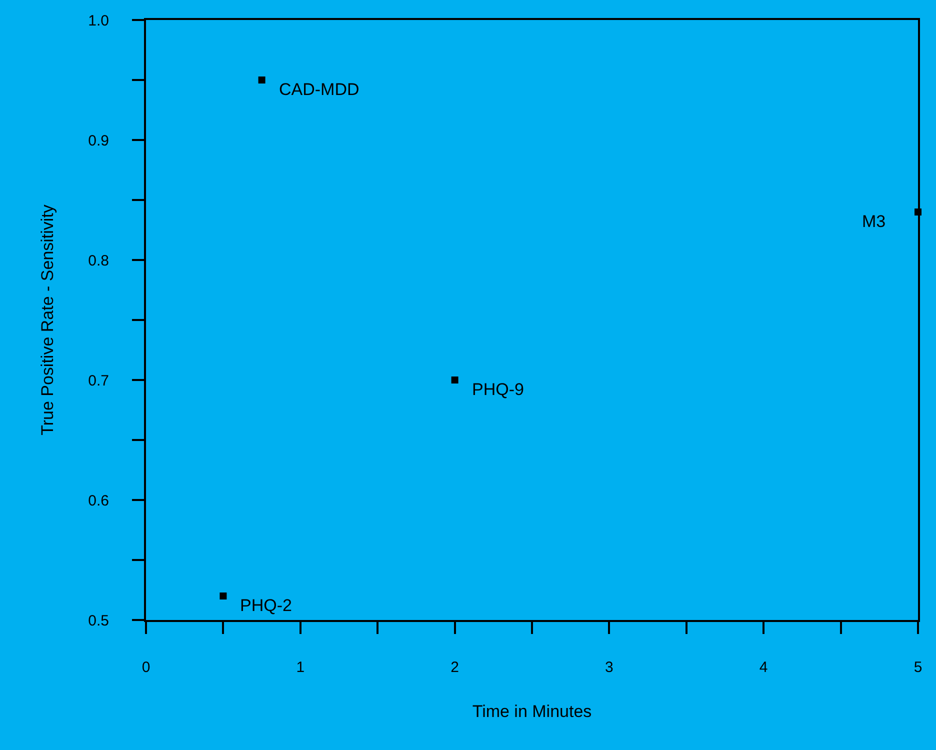  Describe the element at coordinates (98, 501) in the screenshot. I see `y-tick-label: 0.6` at that location.